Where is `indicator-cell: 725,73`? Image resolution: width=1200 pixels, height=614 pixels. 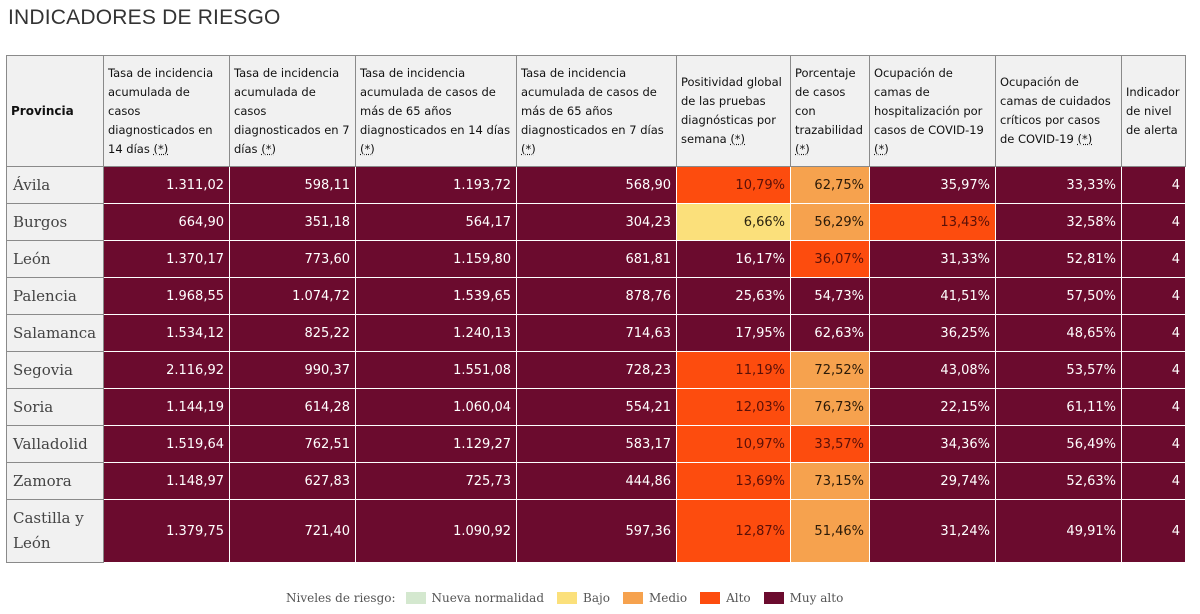 indicator-cell: 725,73 is located at coordinates (436, 481).